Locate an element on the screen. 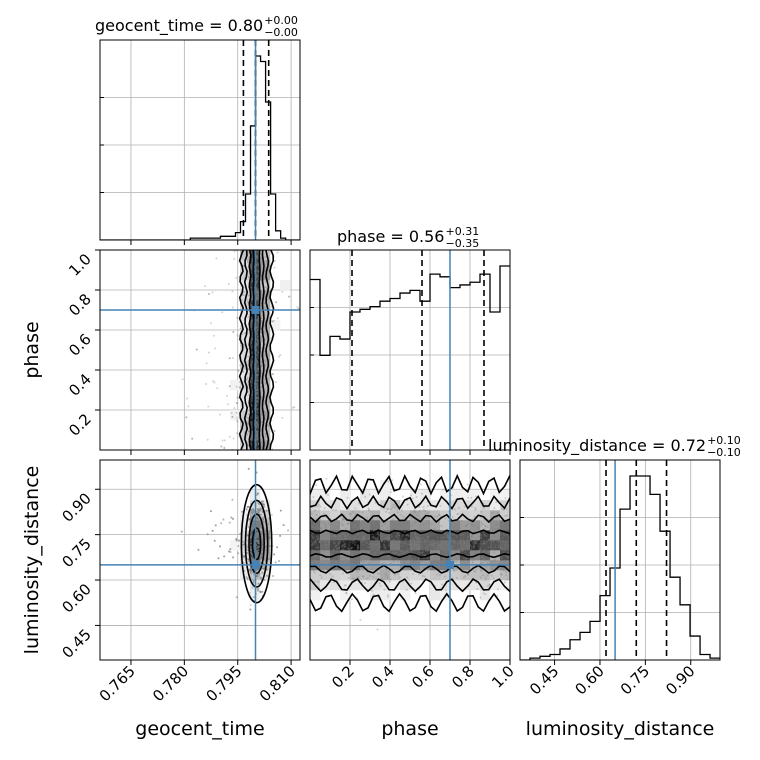 The height and width of the screenshot is (760, 760). hist-phase-frame is located at coordinates (410, 350).